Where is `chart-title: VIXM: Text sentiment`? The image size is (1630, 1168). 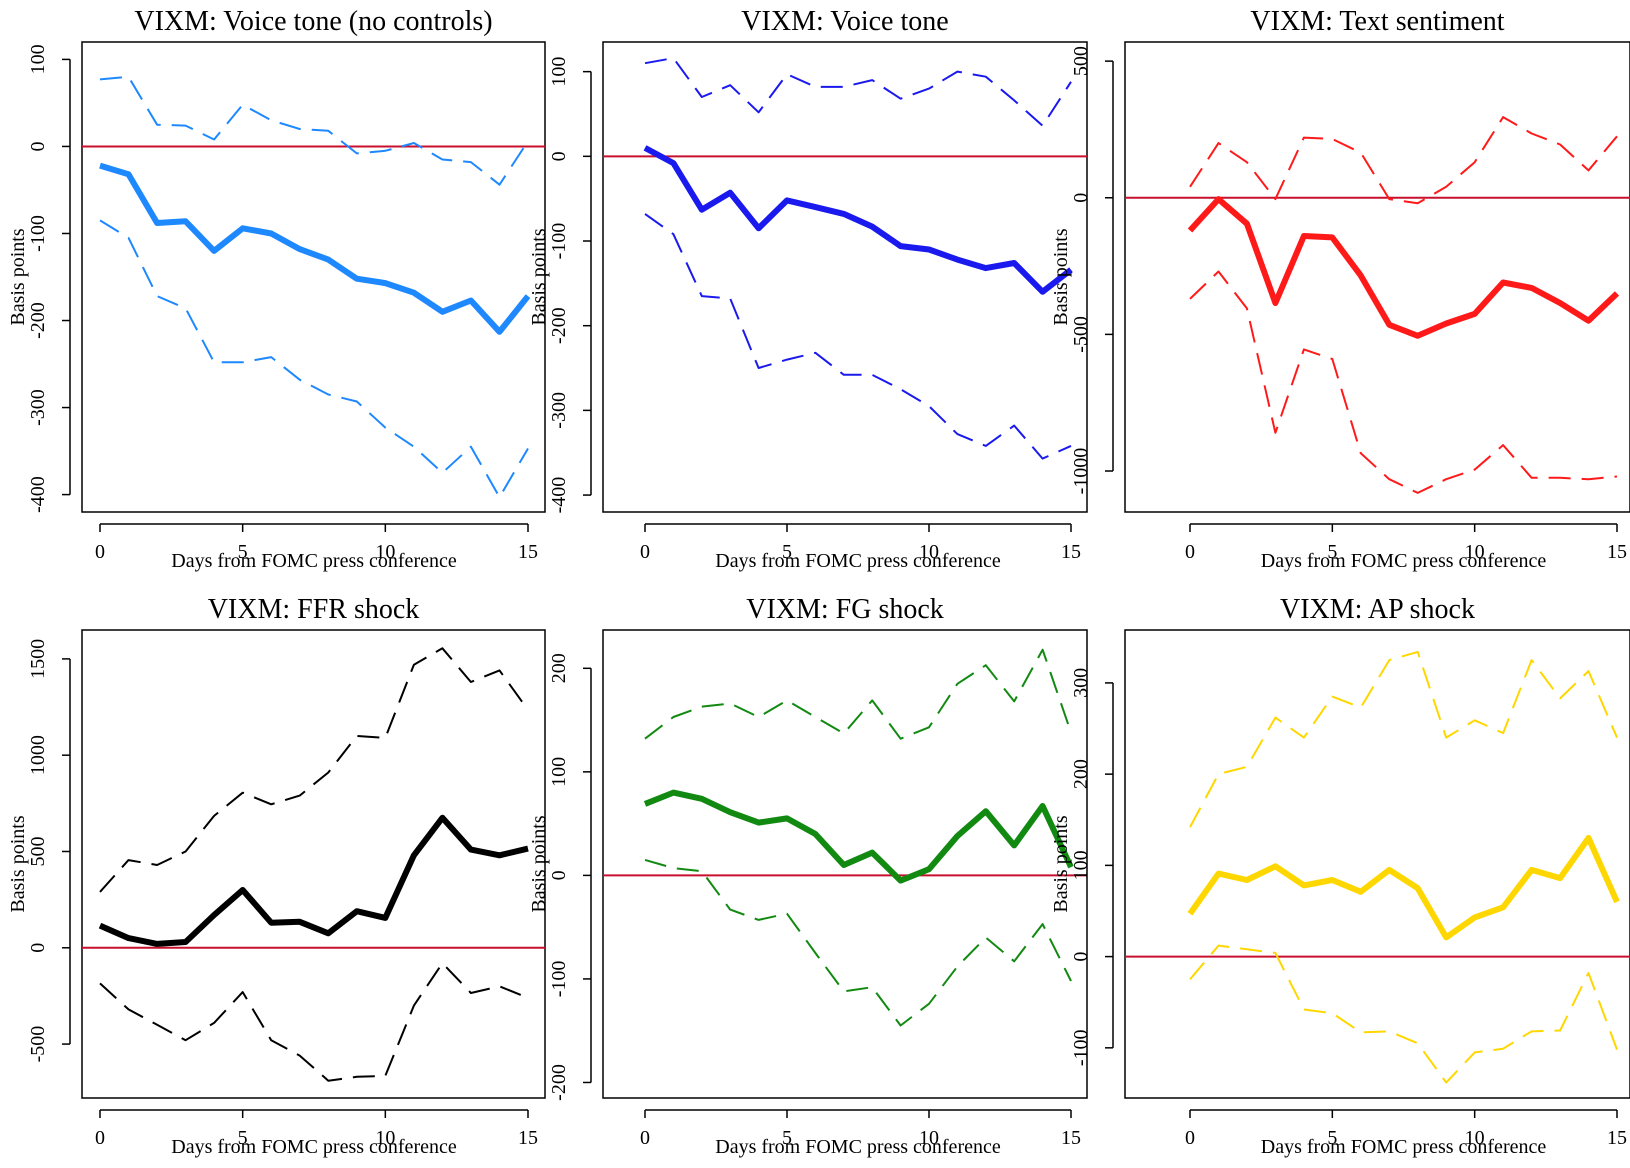
chart-title: VIXM: Text sentiment is located at coordinates (1377, 21).